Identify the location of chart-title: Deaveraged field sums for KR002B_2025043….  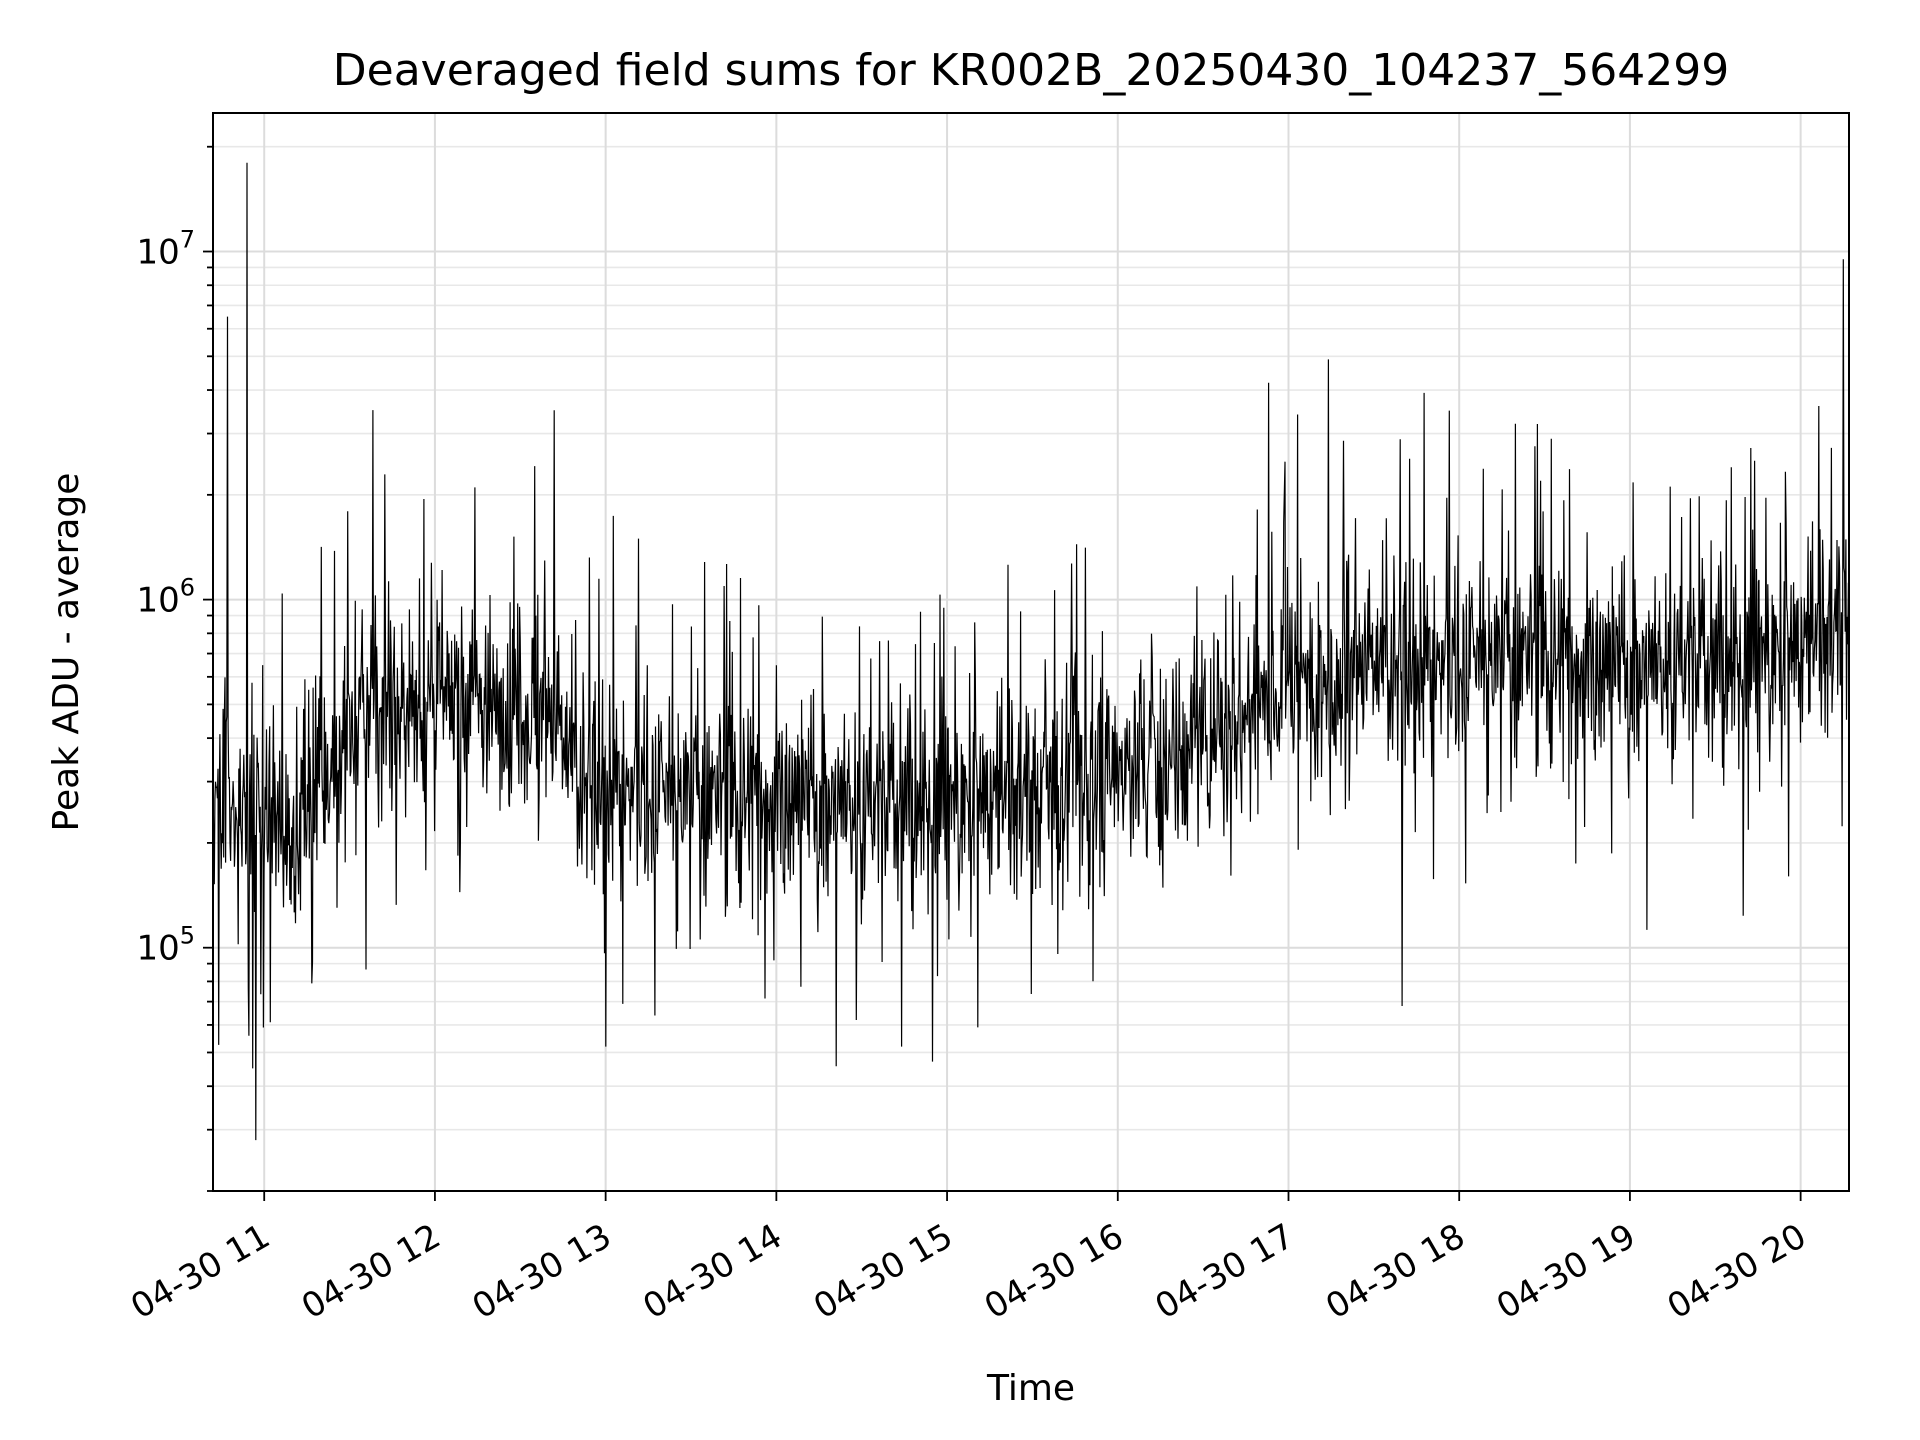
(1031, 70).